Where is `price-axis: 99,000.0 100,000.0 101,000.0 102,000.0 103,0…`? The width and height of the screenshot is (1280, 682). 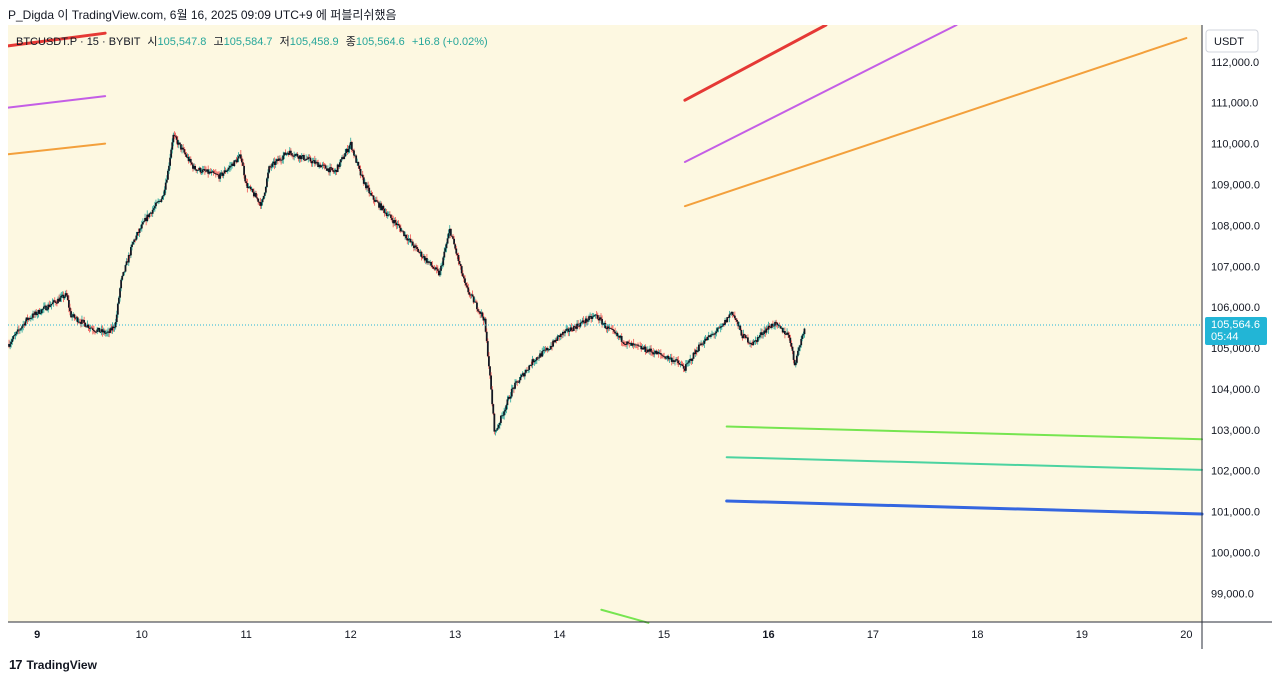 price-axis: 99,000.0 100,000.0 101,000.0 102,000.0 103,0… is located at coordinates (1235, 329).